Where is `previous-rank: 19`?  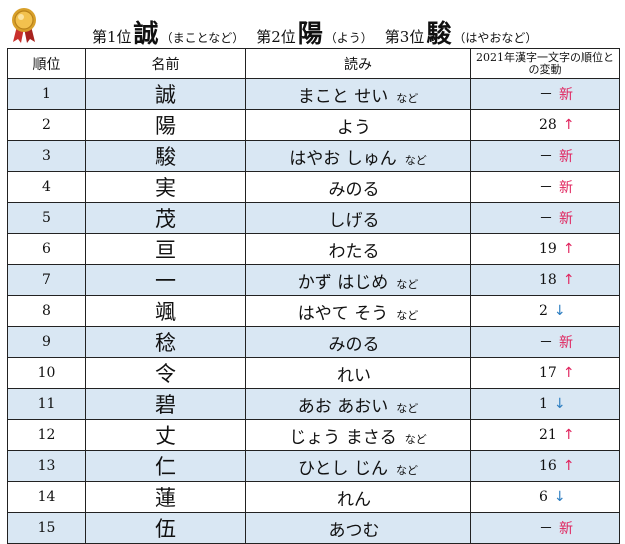 previous-rank: 19 is located at coordinates (548, 249).